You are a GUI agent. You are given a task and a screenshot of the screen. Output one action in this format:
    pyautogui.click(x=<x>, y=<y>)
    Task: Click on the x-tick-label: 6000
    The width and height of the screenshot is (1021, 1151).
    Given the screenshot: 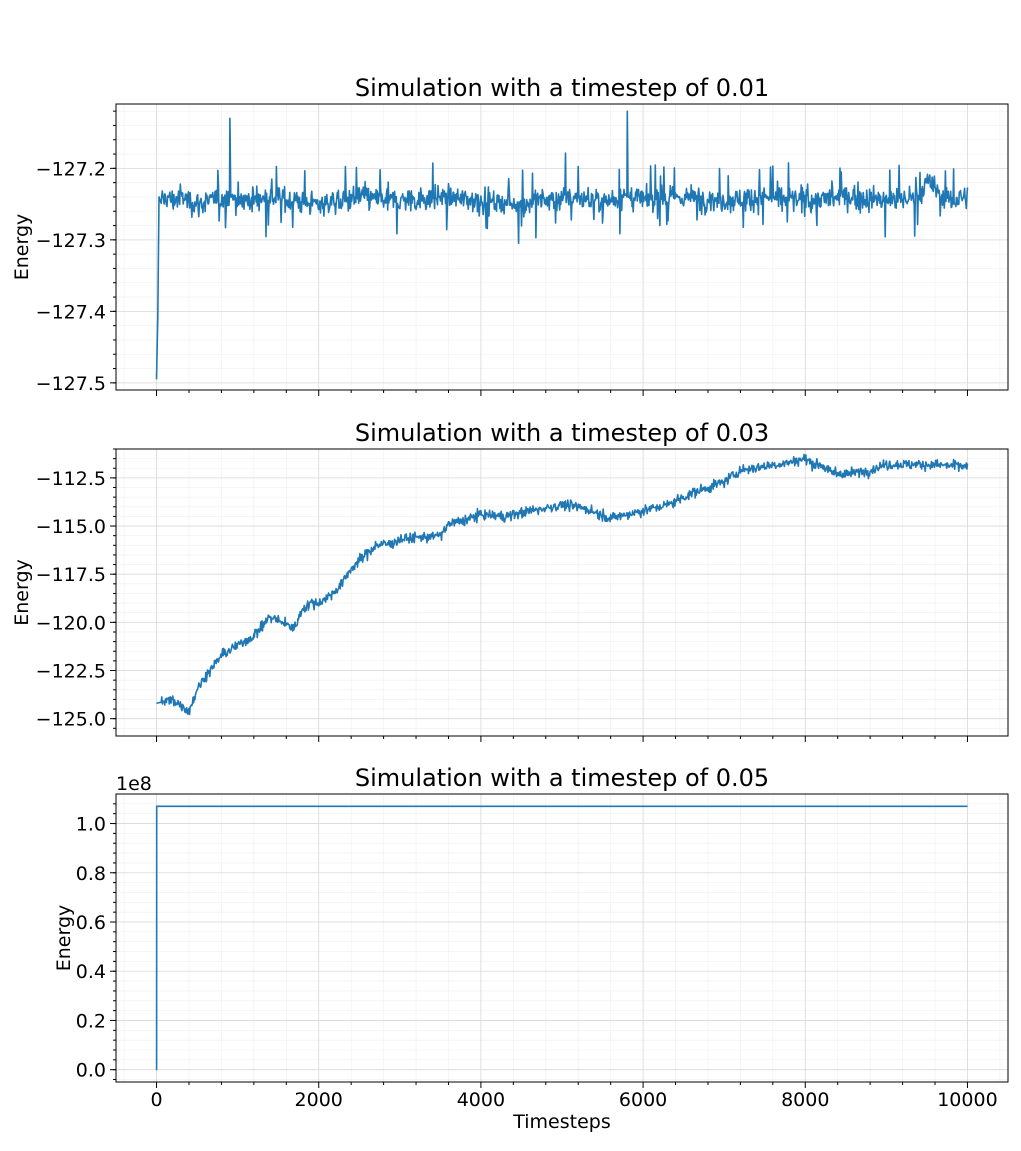 What is the action you would take?
    pyautogui.click(x=643, y=1100)
    